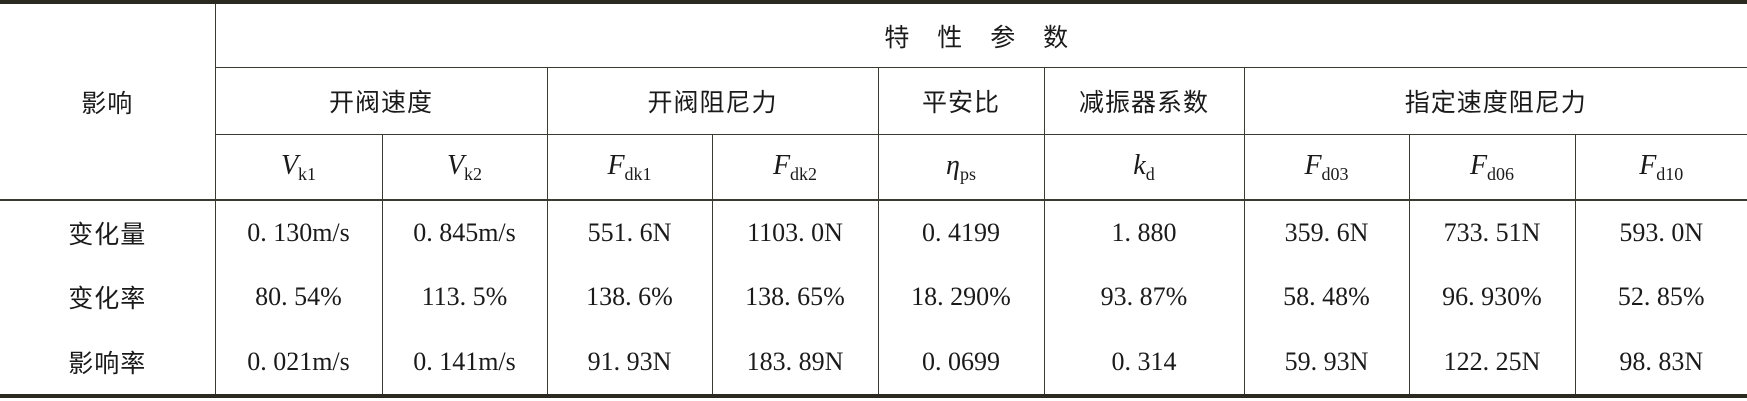  What do you see at coordinates (1326, 232) in the screenshot?
I see `table-cell: 359. 6N` at bounding box center [1326, 232].